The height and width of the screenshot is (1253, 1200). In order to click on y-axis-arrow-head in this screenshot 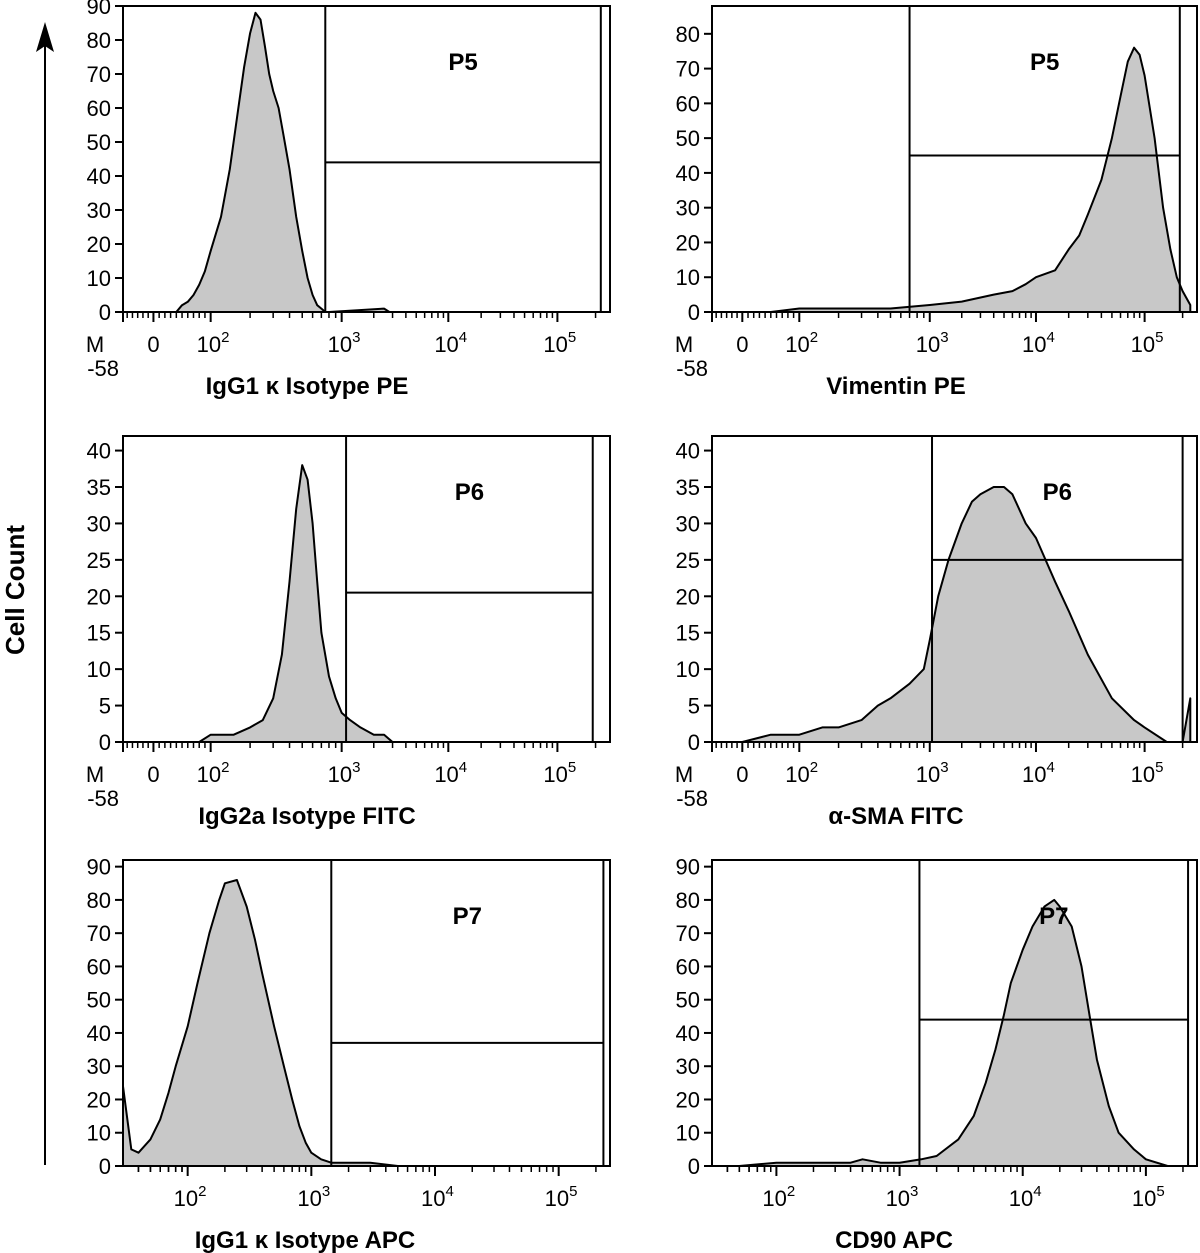, I will do `click(45, 37)`.